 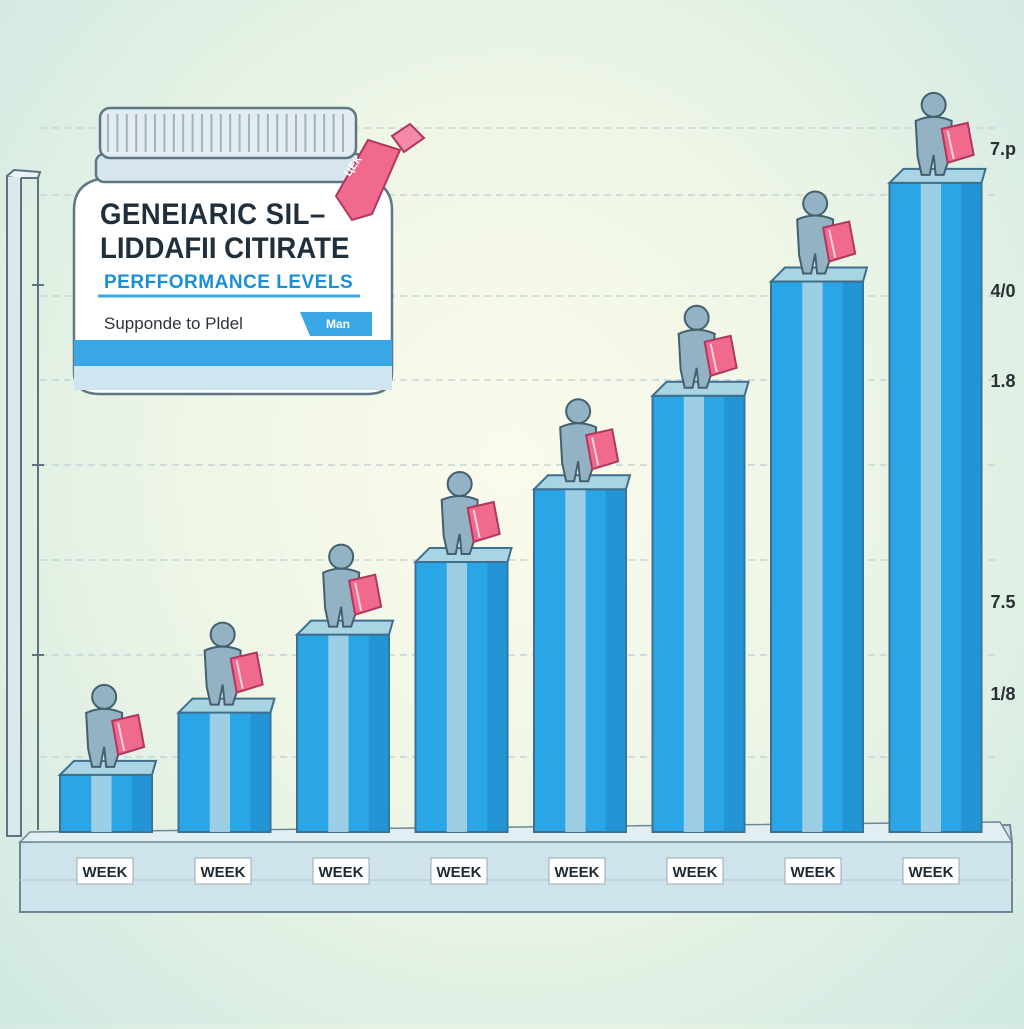 What do you see at coordinates (516, 832) in the screenshot?
I see `base-top` at bounding box center [516, 832].